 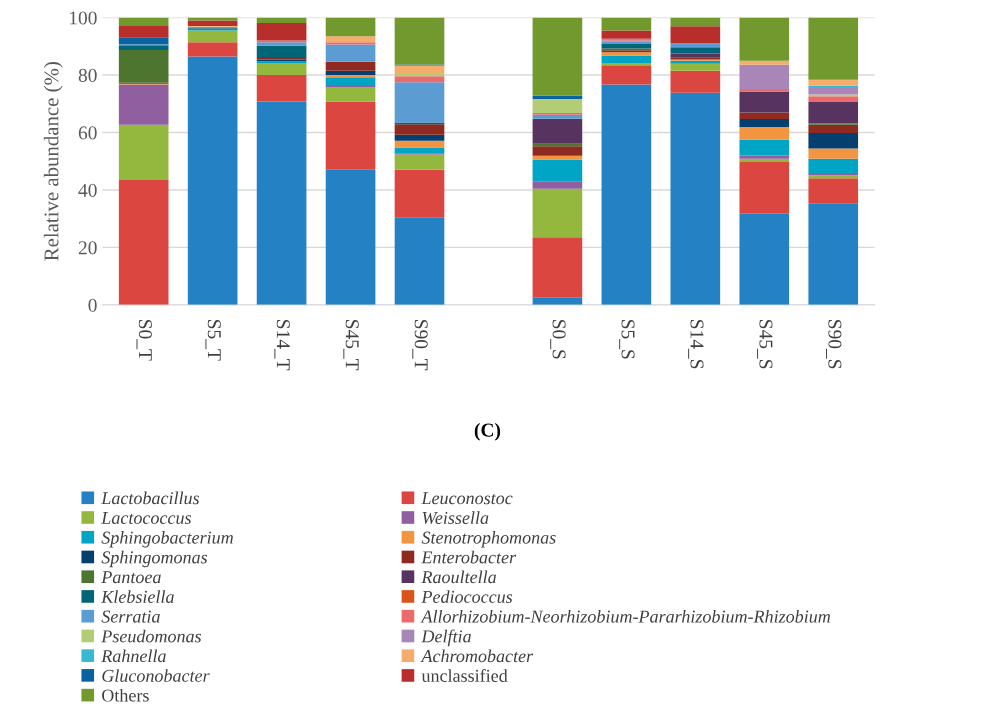 What do you see at coordinates (92, 305) in the screenshot?
I see `y-tick-label: 0` at bounding box center [92, 305].